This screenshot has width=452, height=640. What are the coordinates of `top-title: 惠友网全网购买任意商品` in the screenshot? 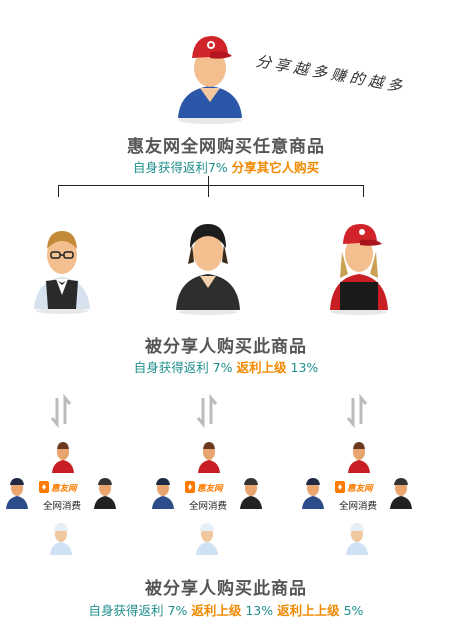 It's located at (226, 147).